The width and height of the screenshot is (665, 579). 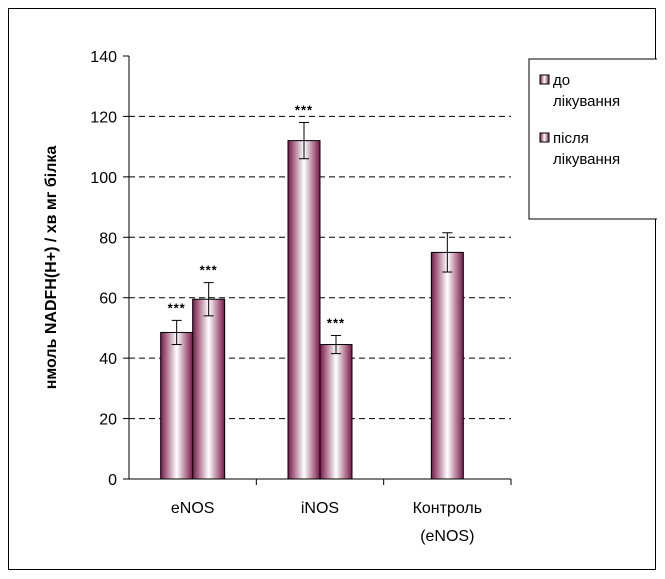 I want to click on x-tick-label: eNOS, so click(x=193, y=508).